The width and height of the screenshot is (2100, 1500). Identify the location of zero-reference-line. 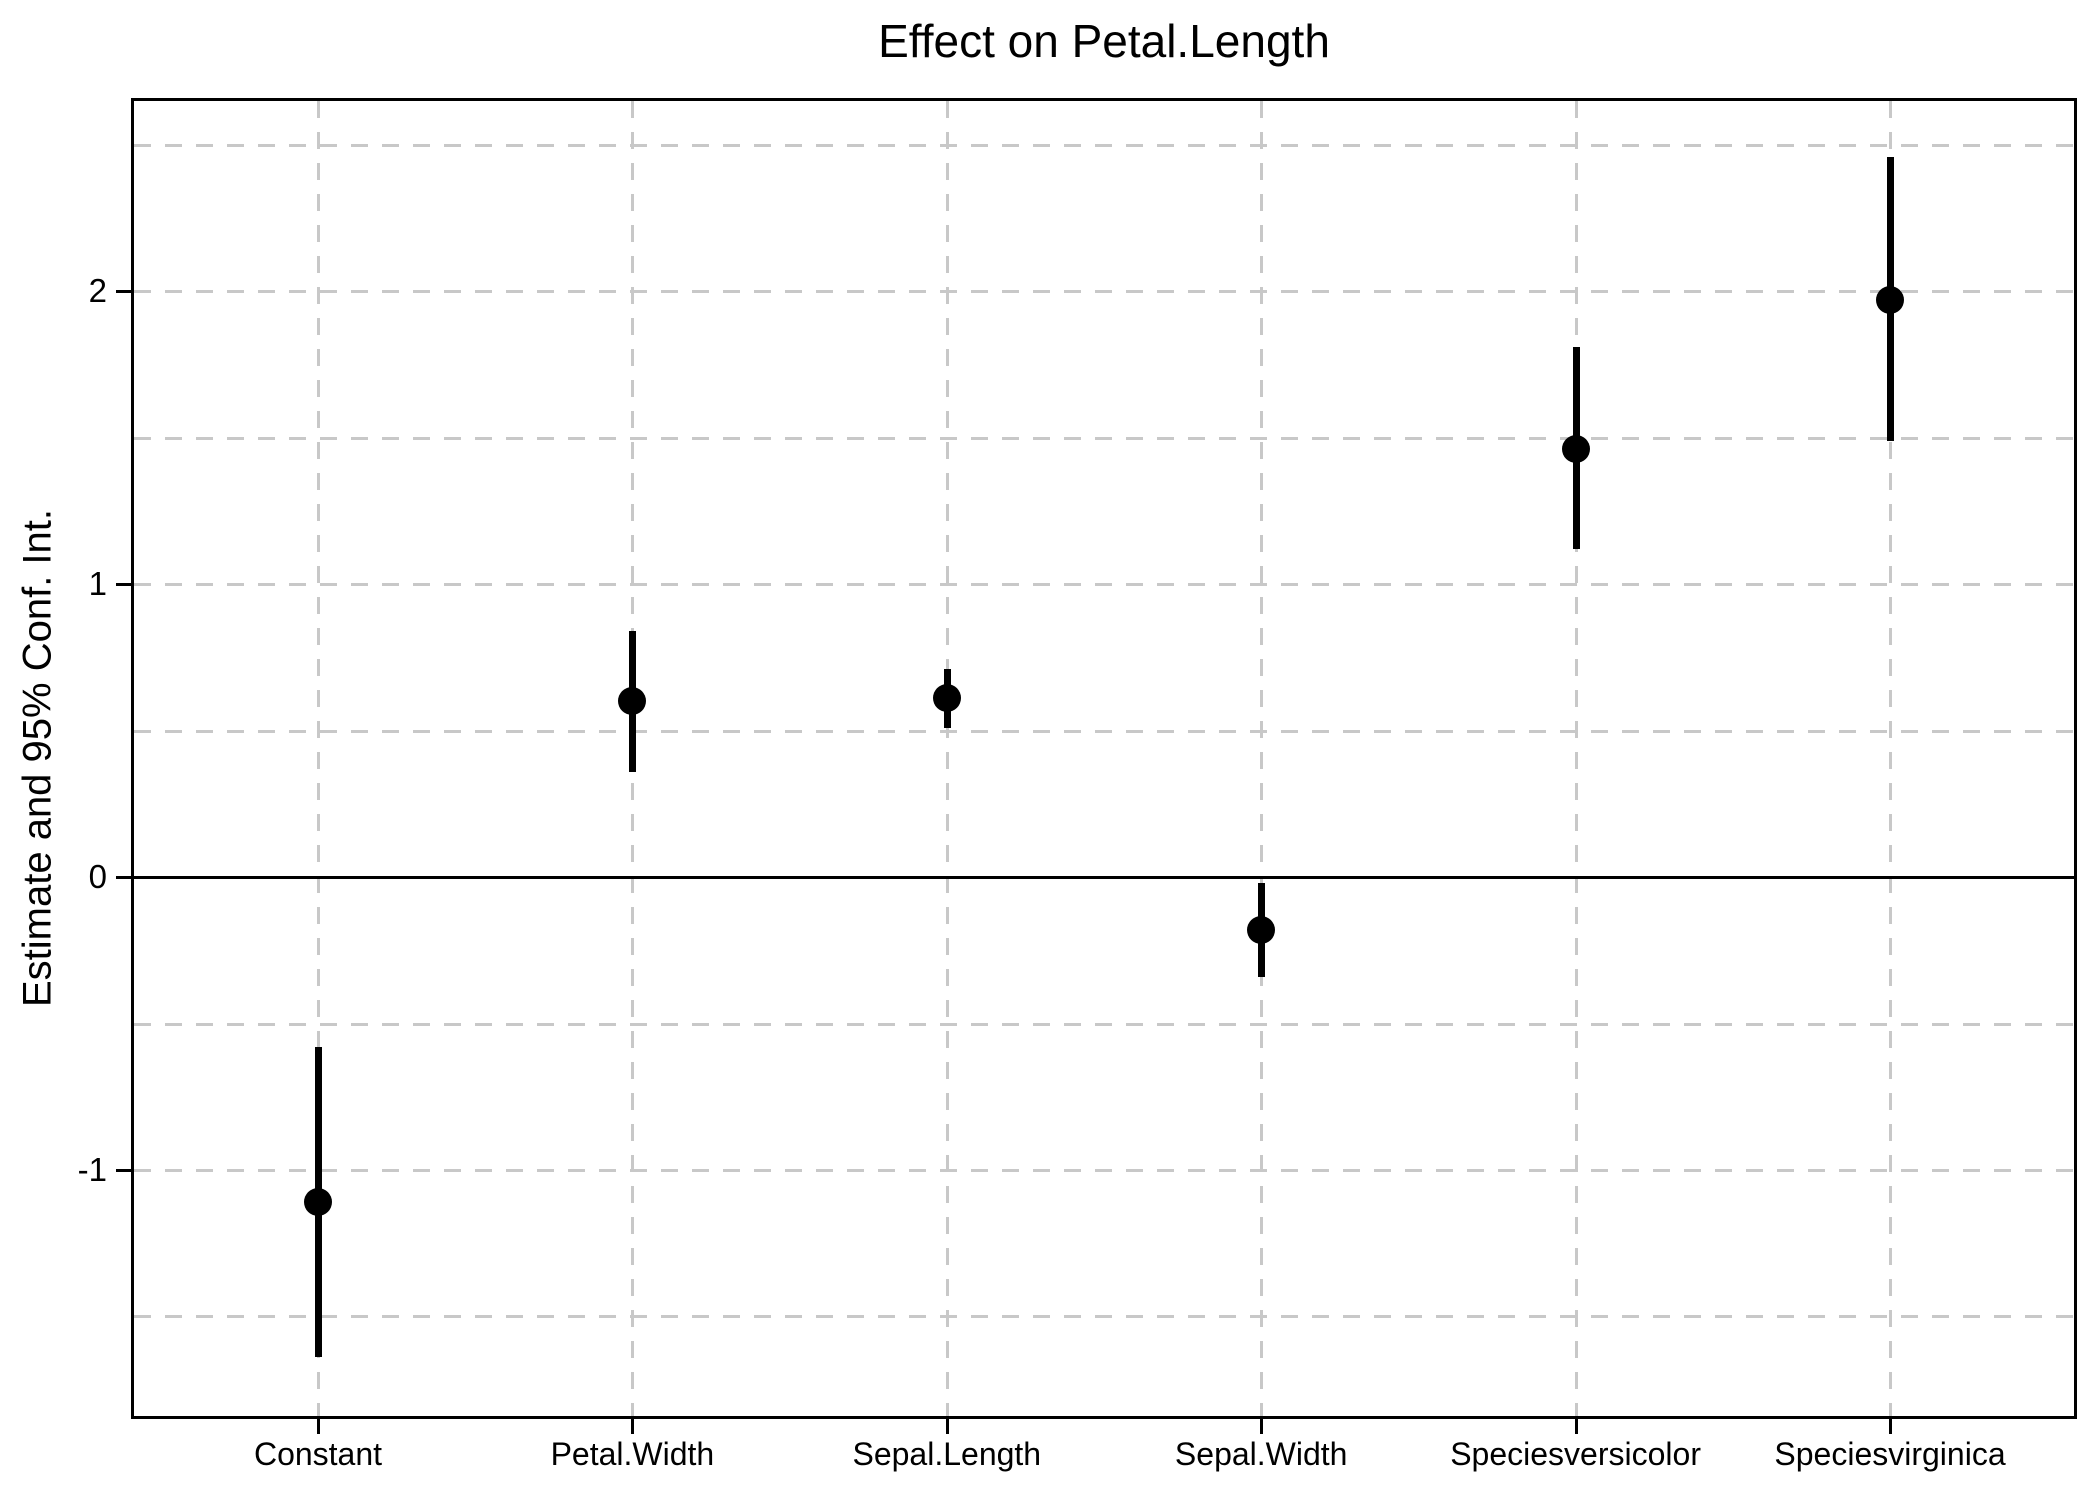
(1104, 878).